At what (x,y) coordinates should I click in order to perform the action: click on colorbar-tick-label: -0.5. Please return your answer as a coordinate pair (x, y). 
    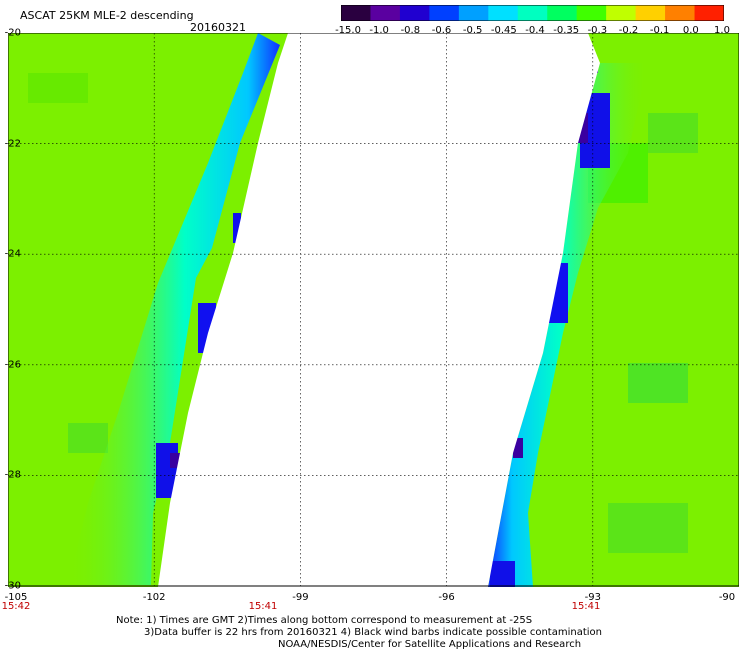
    Looking at the image, I should click on (472, 30).